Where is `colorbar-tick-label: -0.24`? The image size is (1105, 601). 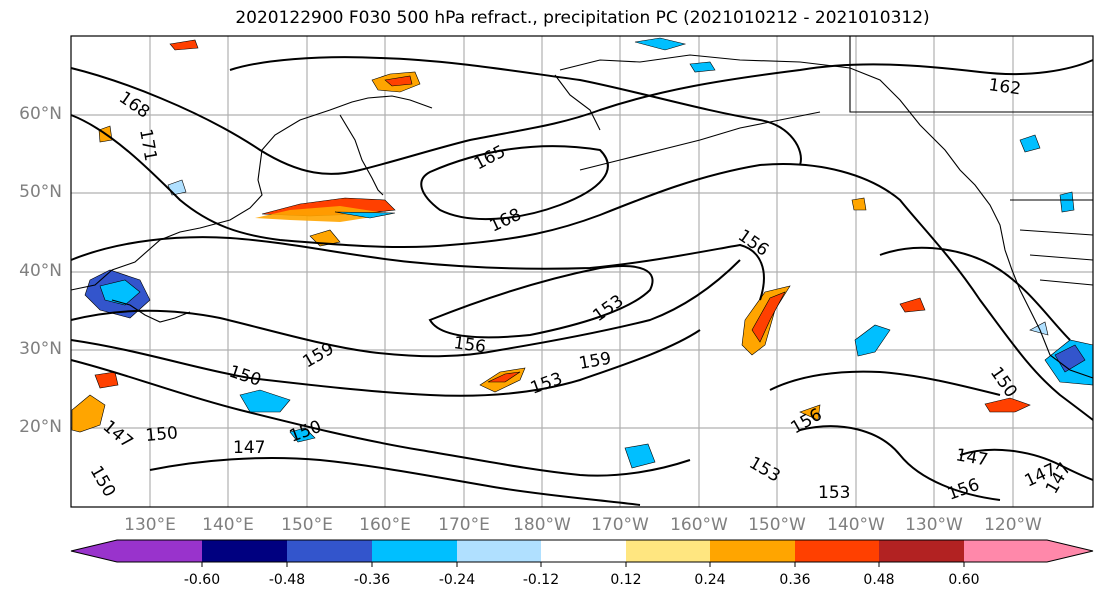
colorbar-tick-label: -0.24 is located at coordinates (457, 580).